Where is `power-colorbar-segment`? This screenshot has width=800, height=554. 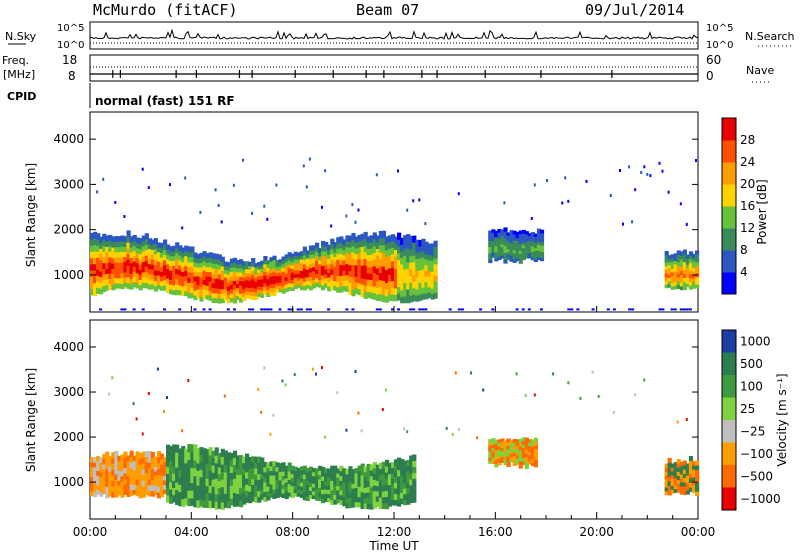 power-colorbar-segment is located at coordinates (729, 261).